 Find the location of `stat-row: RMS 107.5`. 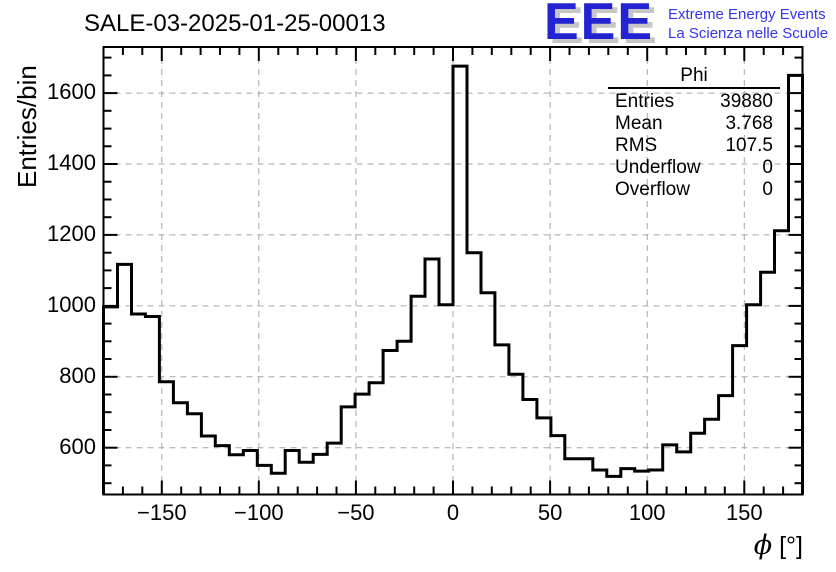

stat-row: RMS 107.5 is located at coordinates (694, 146).